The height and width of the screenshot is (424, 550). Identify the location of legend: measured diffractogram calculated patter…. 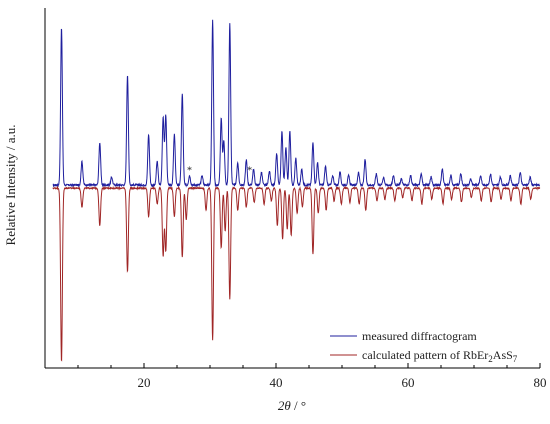
(424, 346).